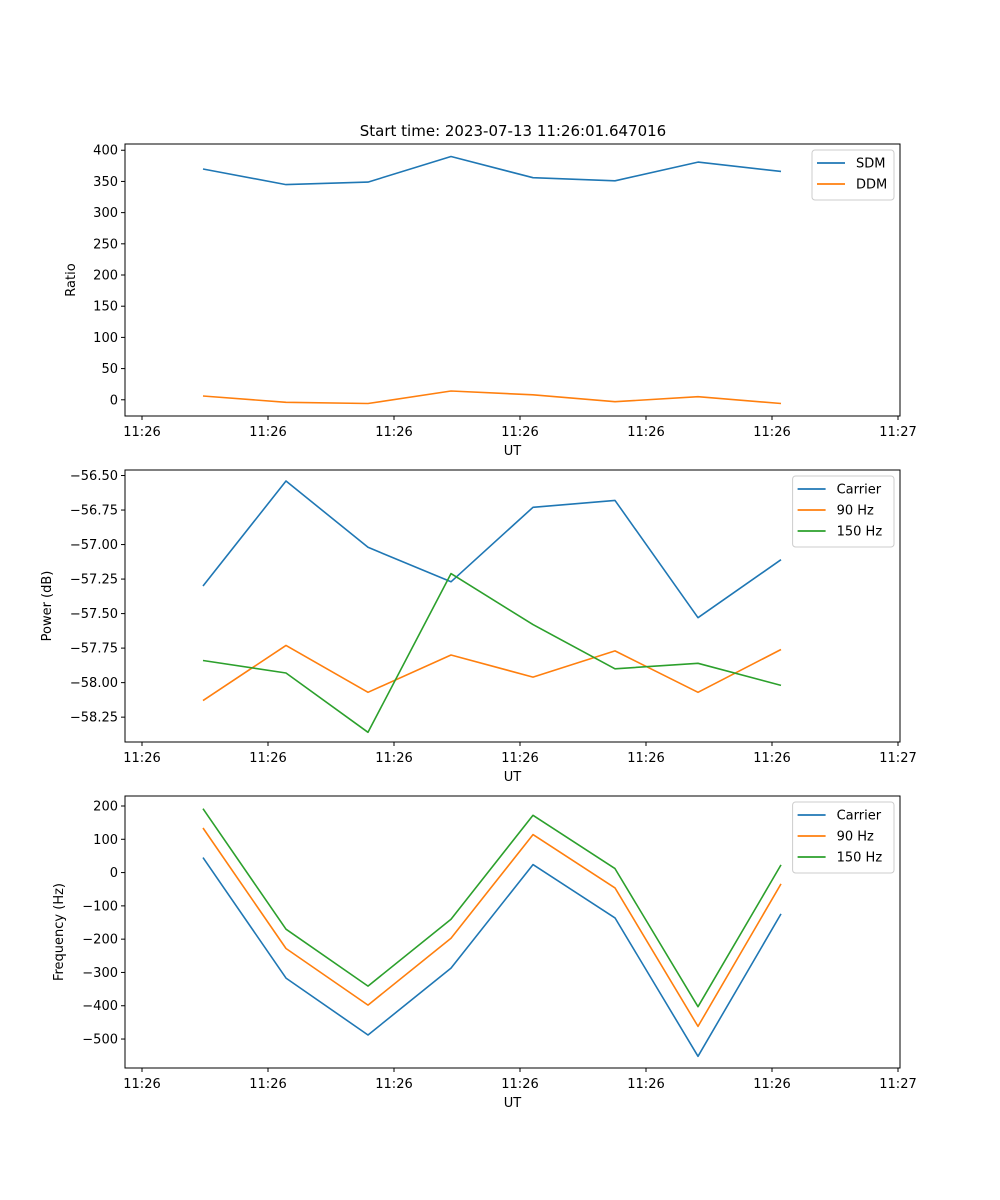  Describe the element at coordinates (47, 606) in the screenshot. I see `y-axis-label: Power (dB)` at that location.